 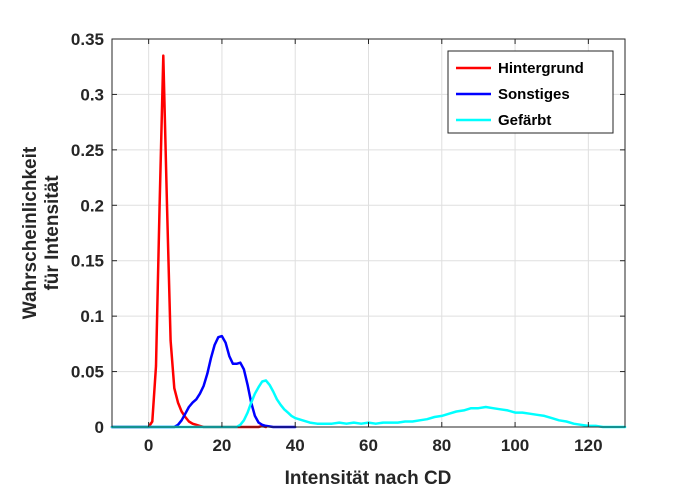 I want to click on y-axis-label: Wahrscheinlichkeit für Intensität, so click(x=41, y=232).